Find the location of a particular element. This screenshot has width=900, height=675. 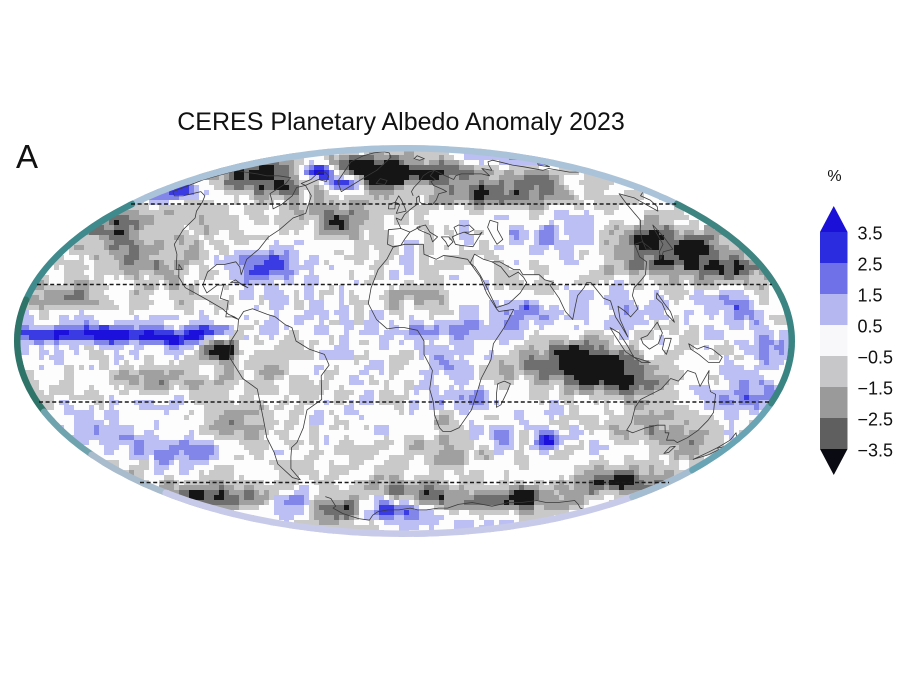

svg-text: −1.5 is located at coordinates (876, 388).